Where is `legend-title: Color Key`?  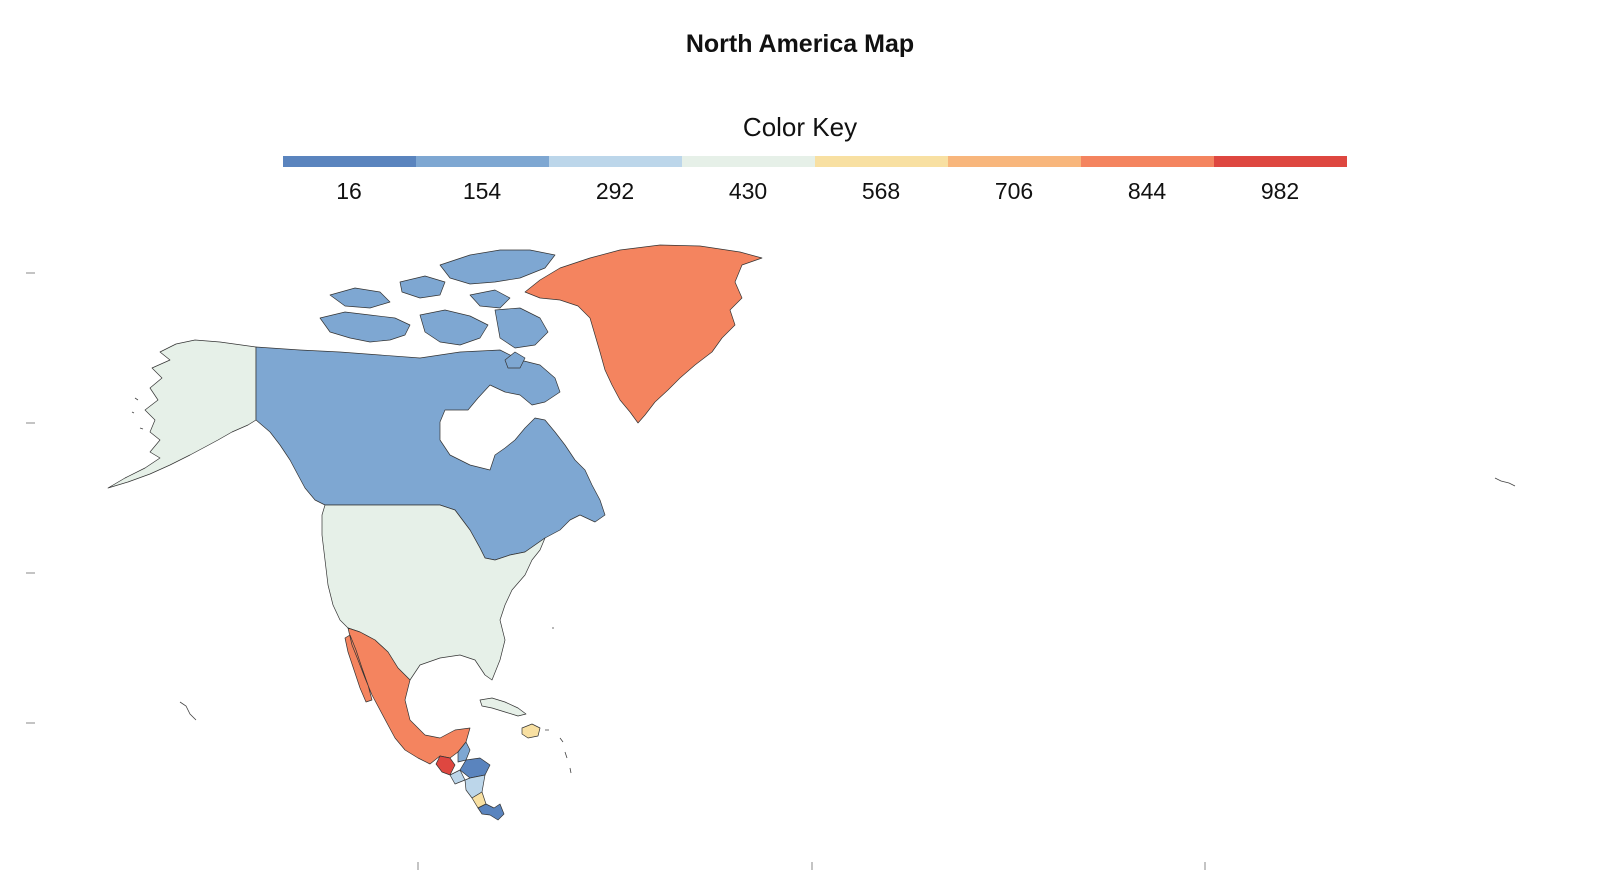
legend-title: Color Key is located at coordinates (800, 127).